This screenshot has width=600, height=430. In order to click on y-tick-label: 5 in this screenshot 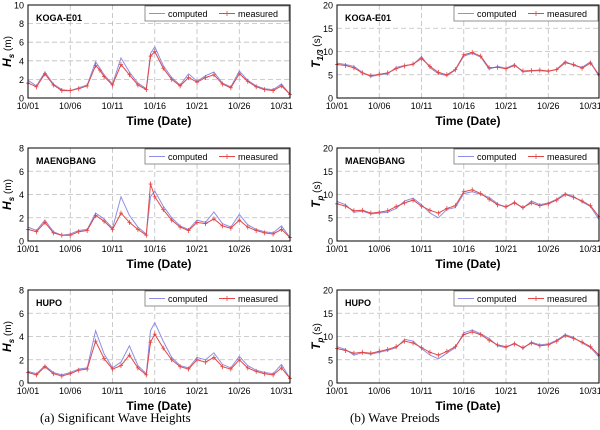, I will do `click(330, 218)`.